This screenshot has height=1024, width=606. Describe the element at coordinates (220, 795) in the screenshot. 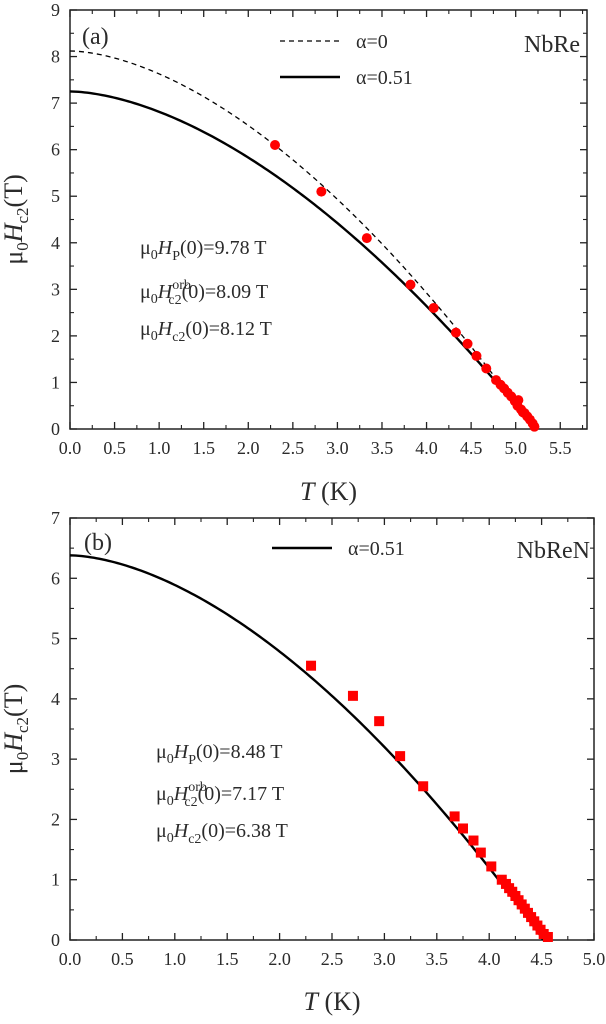

I see `annotation-text: μ0Horb c2(0)=7.17 T` at that location.